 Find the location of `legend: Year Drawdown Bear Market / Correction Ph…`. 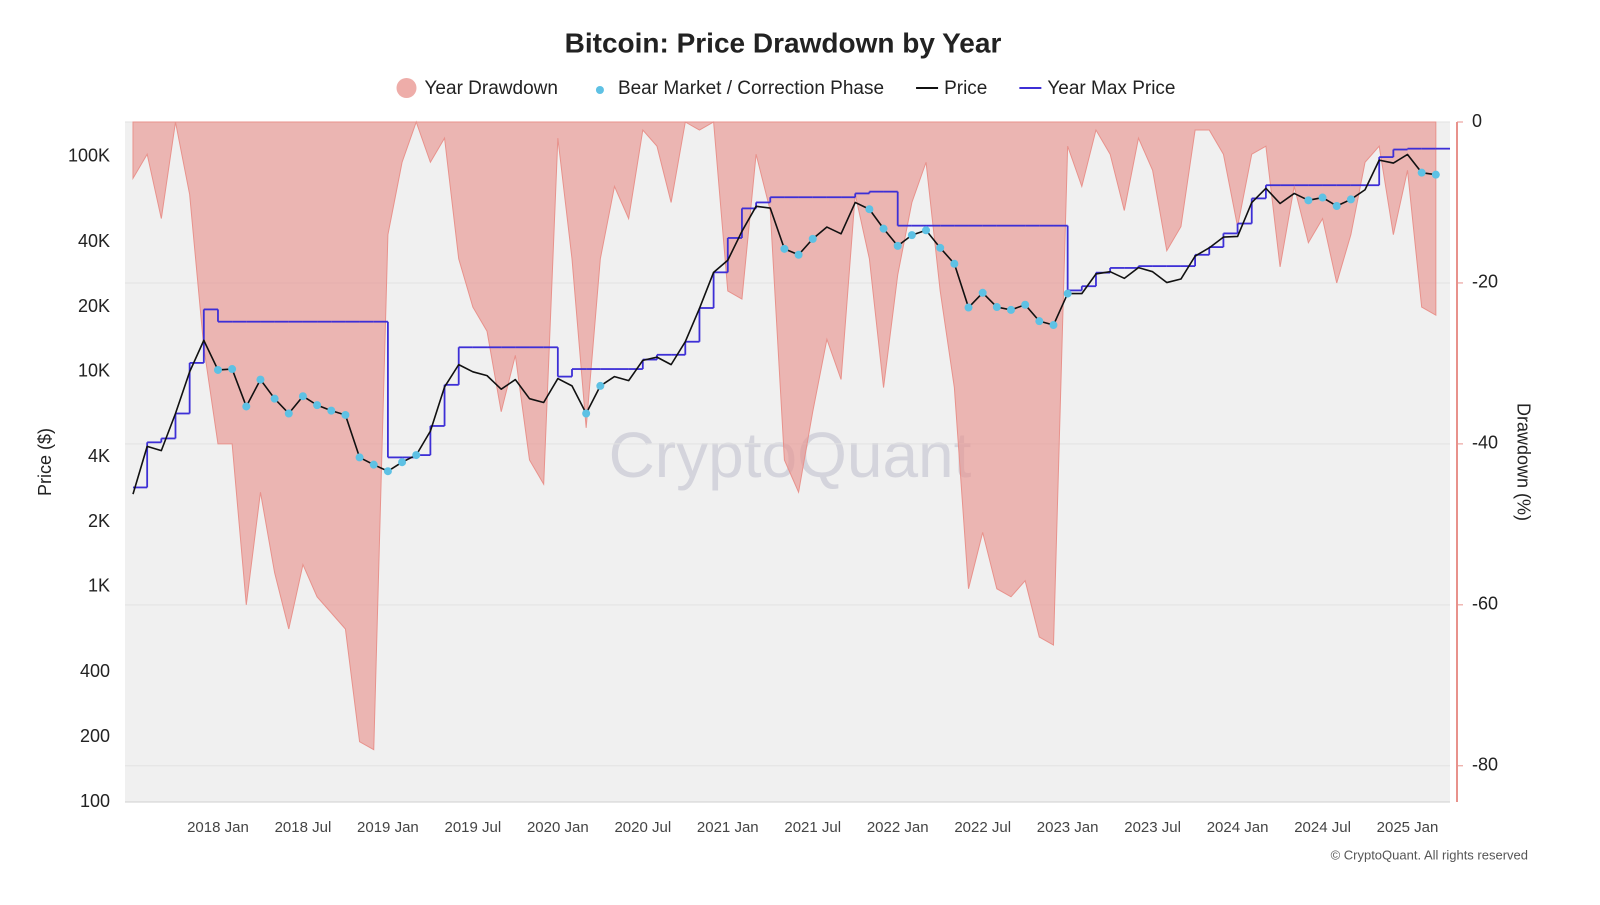

legend: Year Drawdown Bear Market / Correction Ph… is located at coordinates (786, 88).